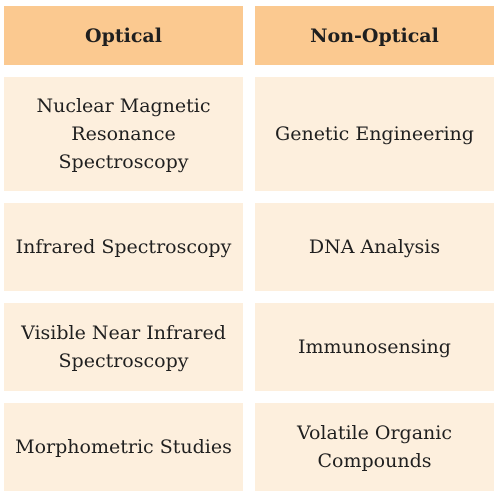 Image resolution: width=498 pixels, height=494 pixels. What do you see at coordinates (374, 35) in the screenshot?
I see `header-non-optical: Non-Optical` at bounding box center [374, 35].